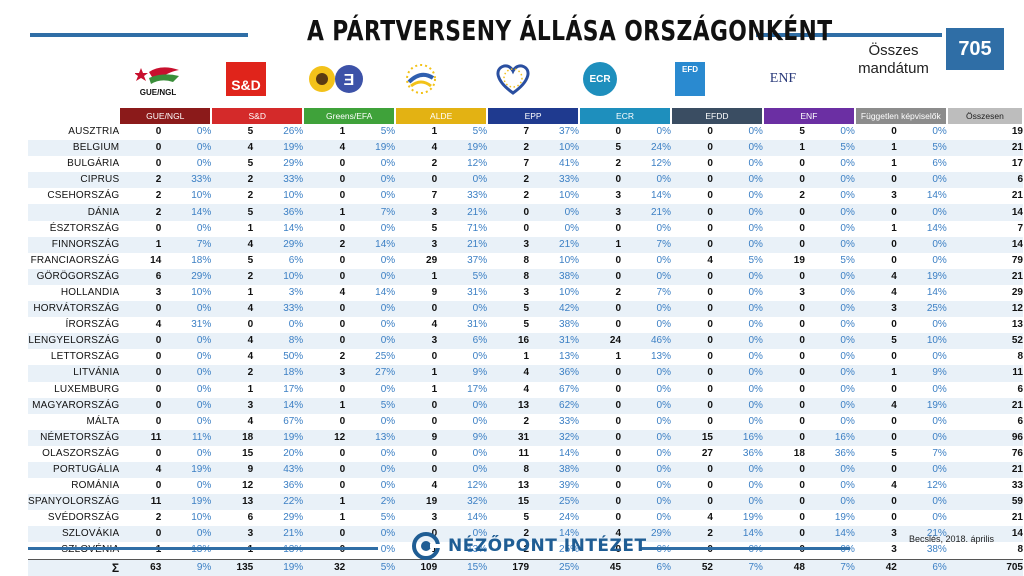 The image size is (1024, 576). What do you see at coordinates (525, 180) in the screenshot?
I see `table-row: CIPRUS 2 33% 2 33% 0 0% 0 0% 2 33% 0 0% 0 0% 0 0% 0 0% 6` at bounding box center [525, 180].